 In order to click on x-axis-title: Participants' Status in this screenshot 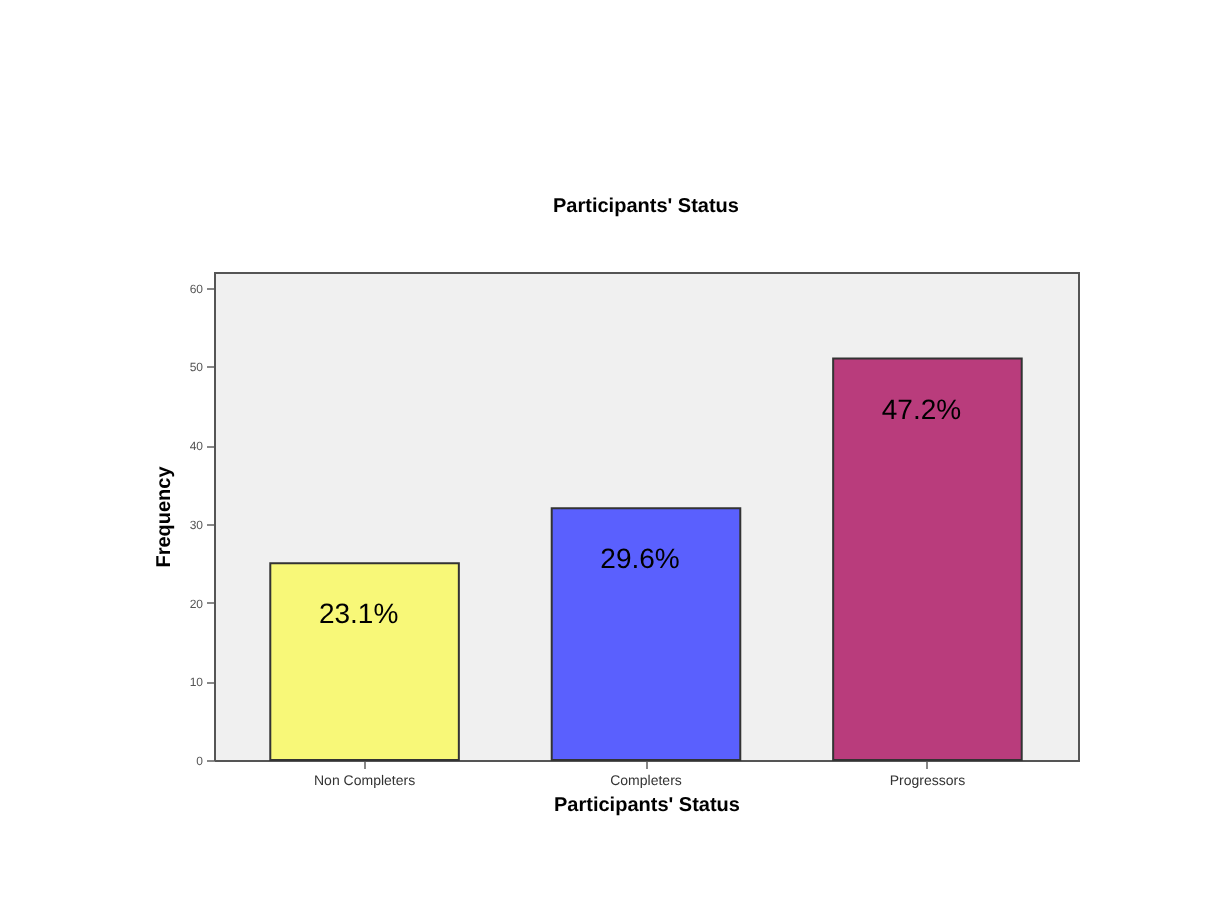, I will do `click(646, 207)`.